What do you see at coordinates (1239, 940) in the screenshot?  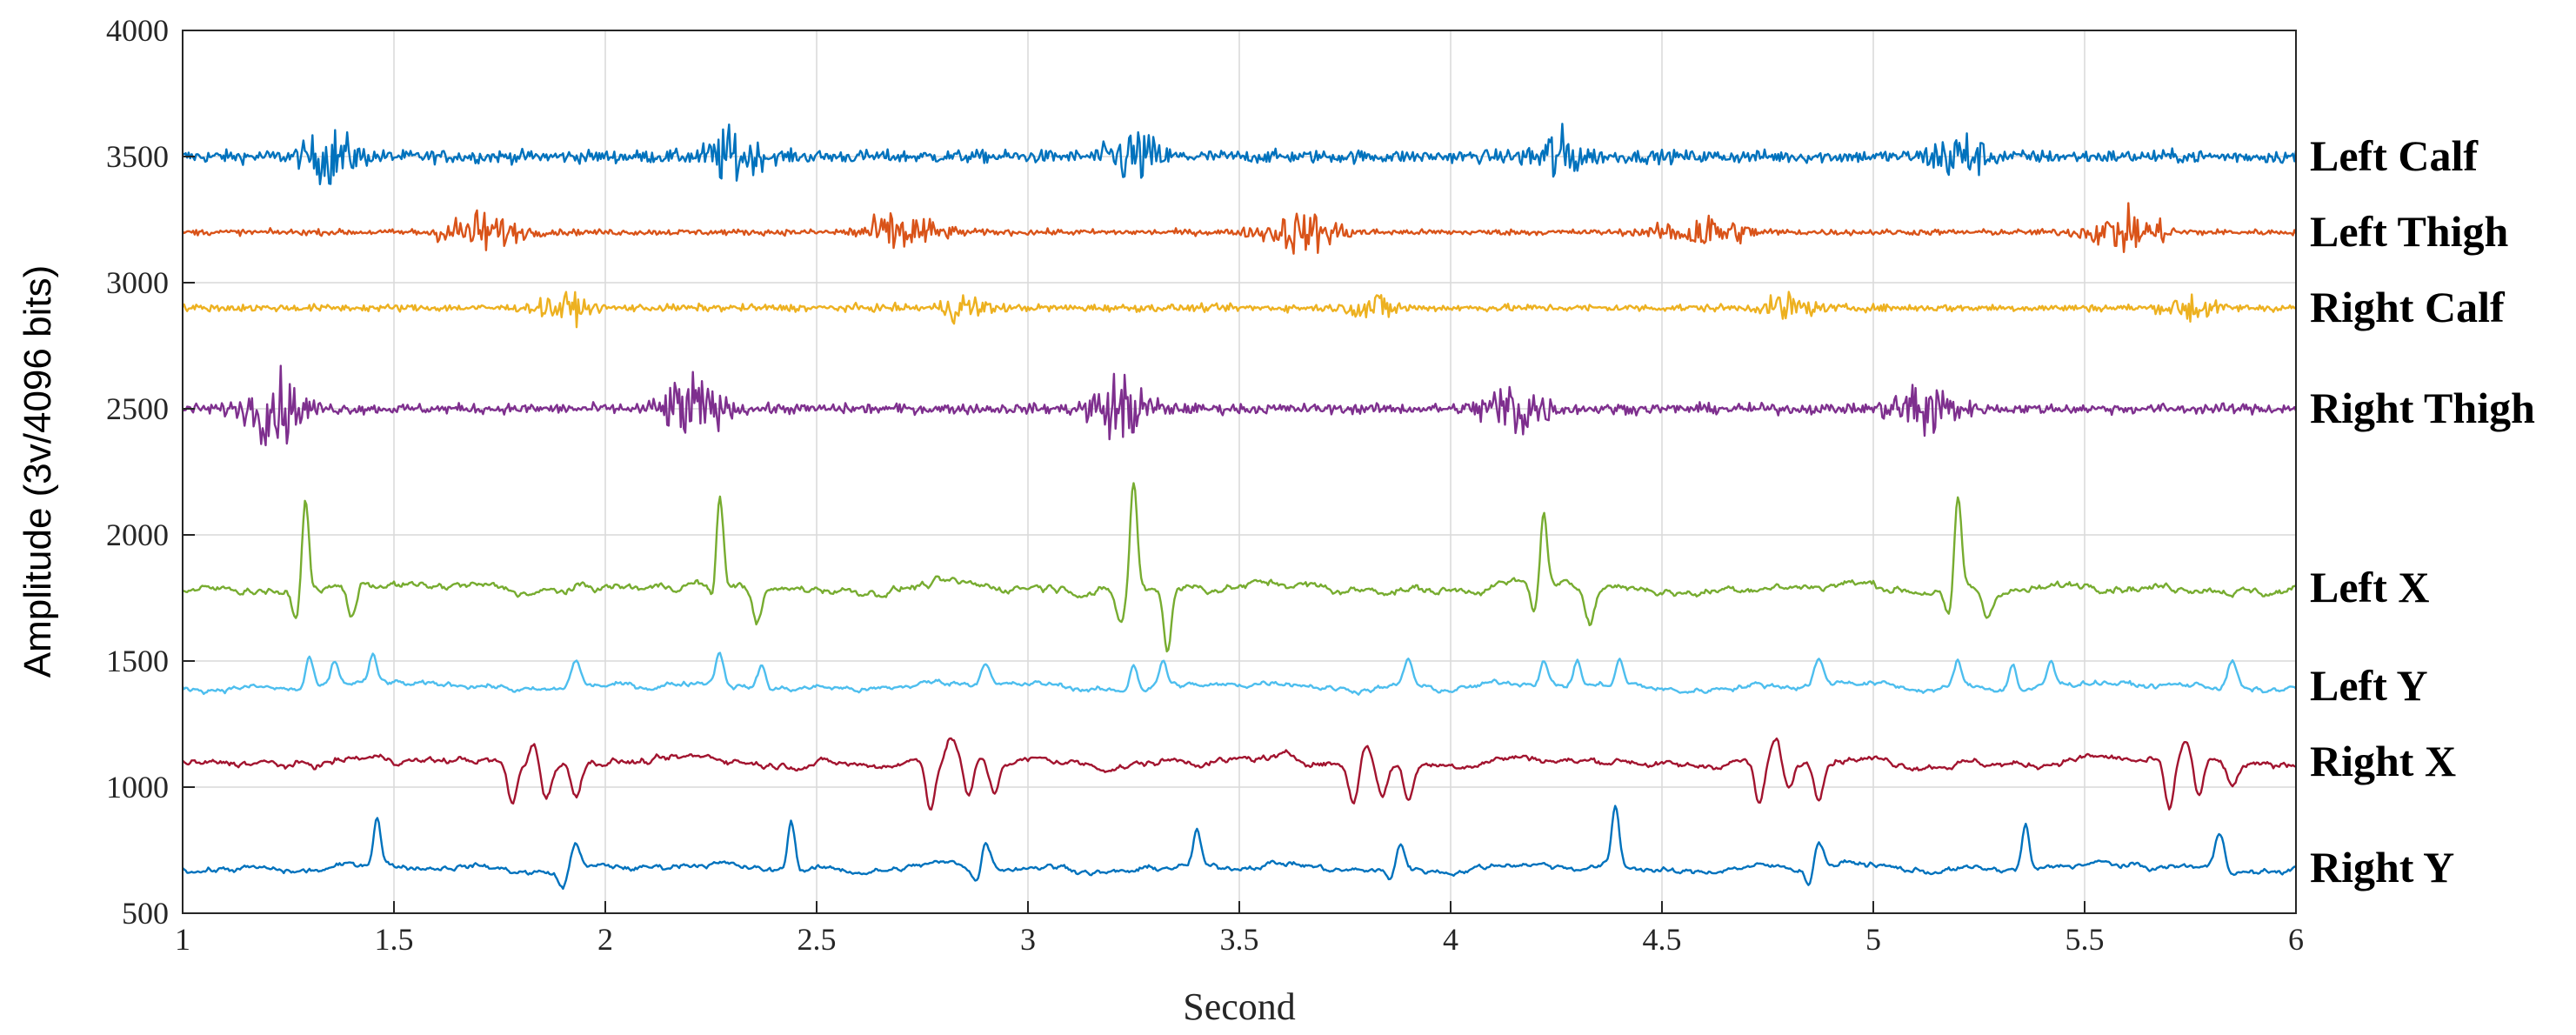 I see `x-tick-label: 3.5` at bounding box center [1239, 940].